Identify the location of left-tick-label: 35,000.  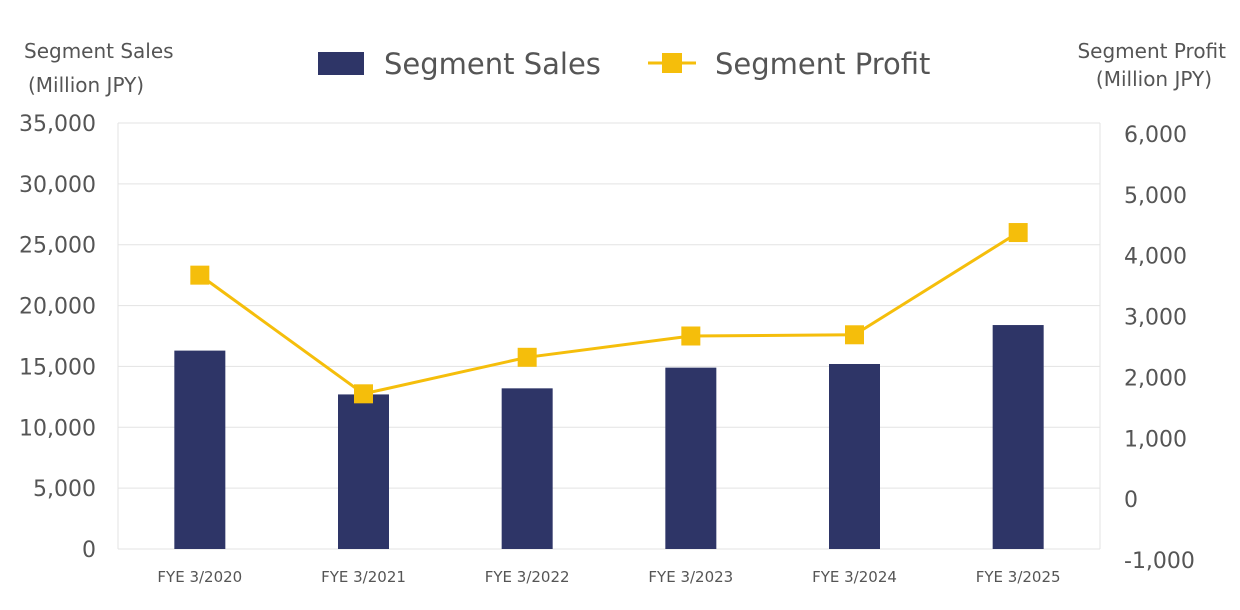
(57, 124).